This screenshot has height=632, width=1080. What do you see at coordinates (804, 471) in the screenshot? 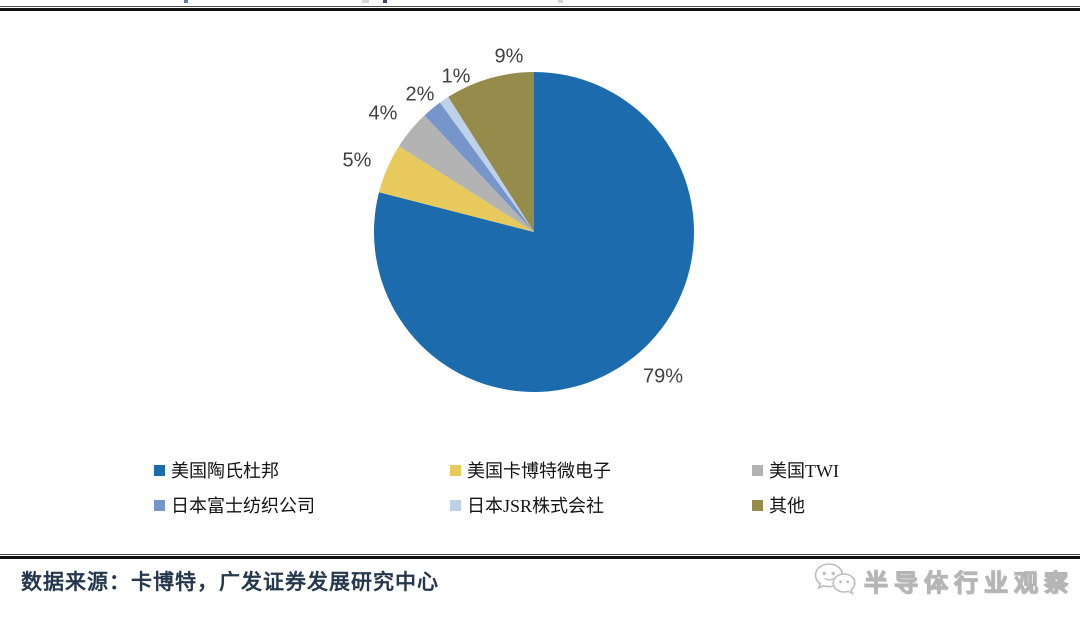
I see `legend-label-2: 美国TWI` at bounding box center [804, 471].